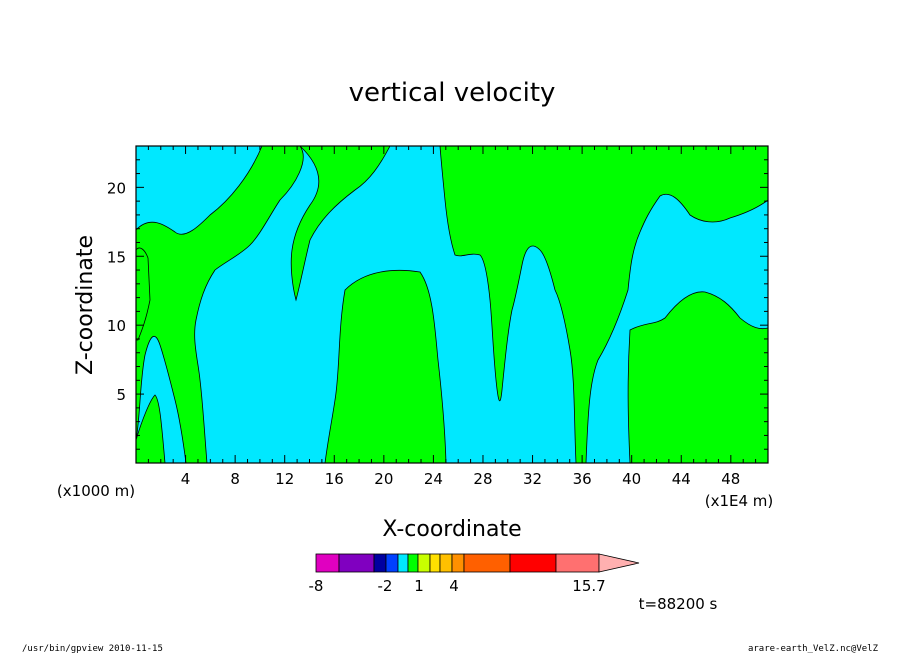 The image size is (904, 654). What do you see at coordinates (739, 501) in the screenshot?
I see `x-scale-label: (x1E4 m)` at bounding box center [739, 501].